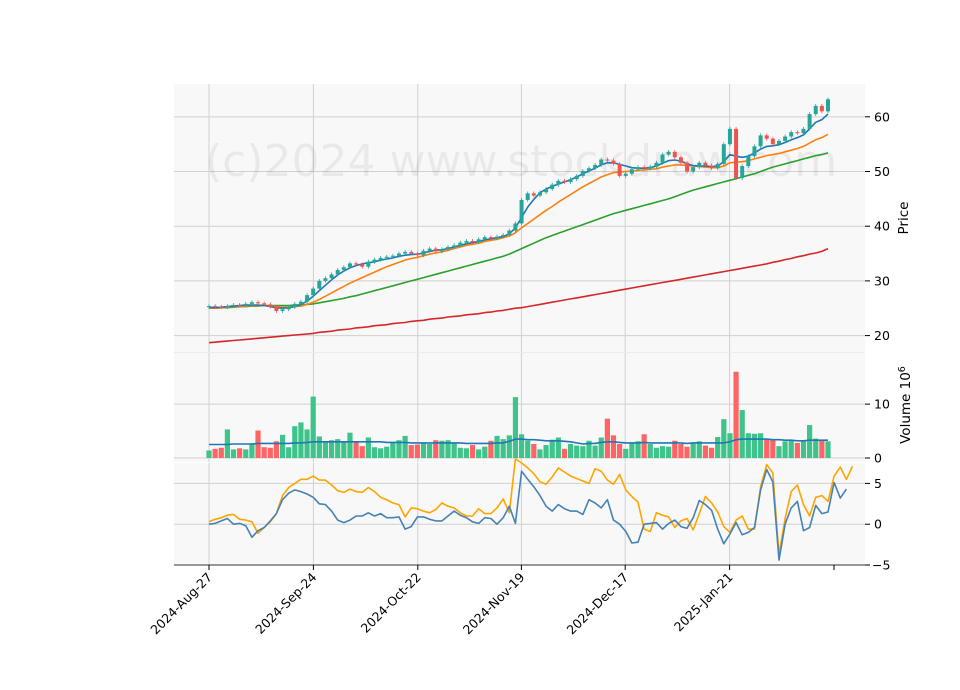 This screenshot has height=690, width=960. I want to click on oscillator-axis: −5 0 5, so click(532, 524).